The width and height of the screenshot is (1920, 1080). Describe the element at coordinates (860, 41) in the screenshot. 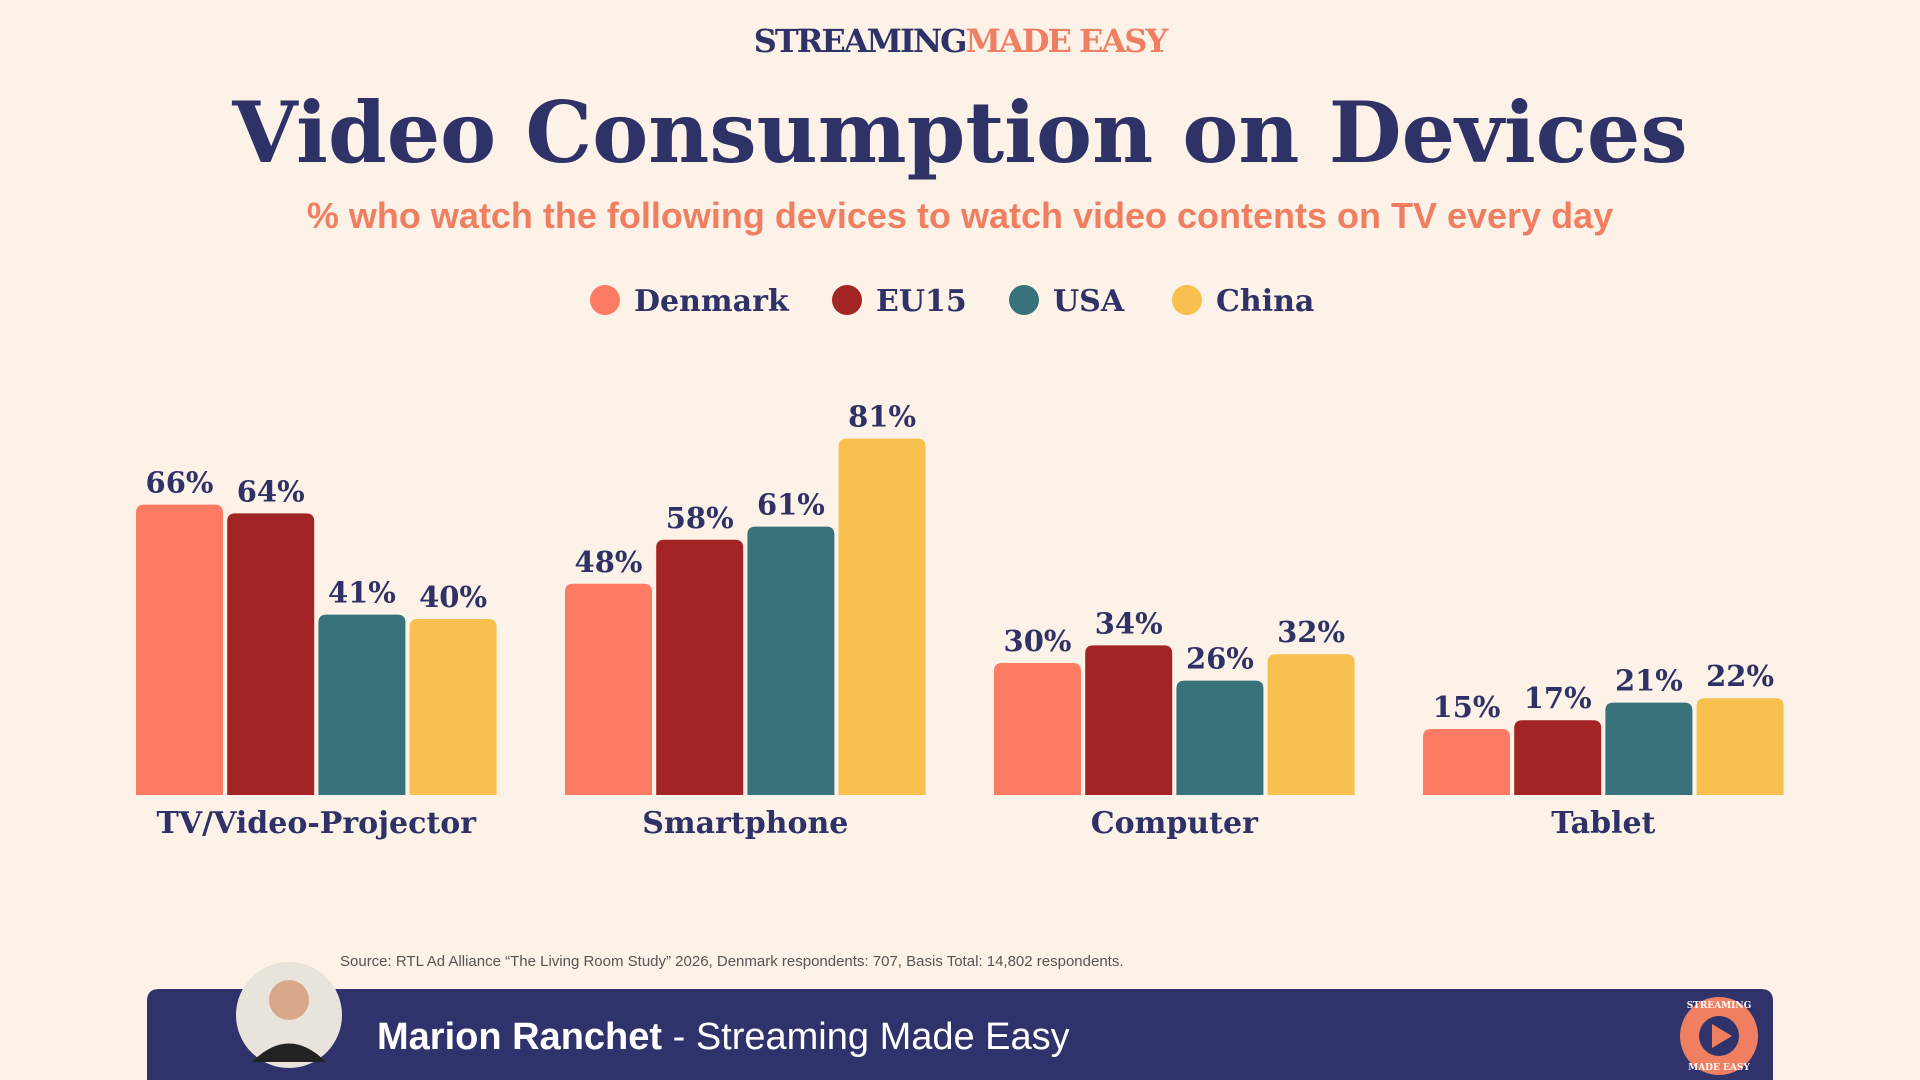

I see `brand-part: STREAMING` at that location.